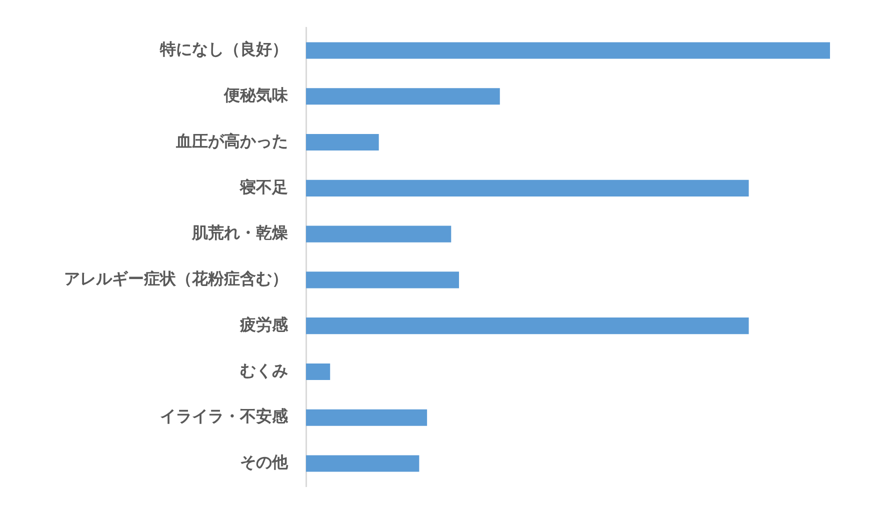  I want to click on y-tick-label: イライラ・不安感, so click(224, 416).